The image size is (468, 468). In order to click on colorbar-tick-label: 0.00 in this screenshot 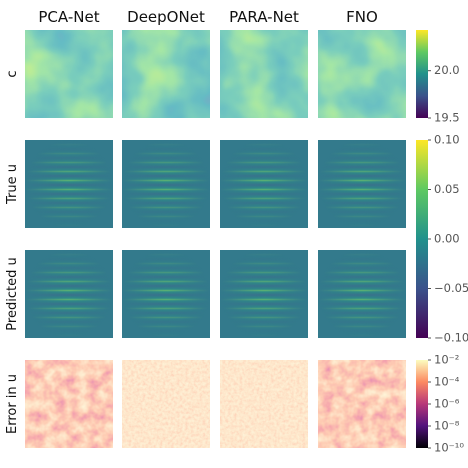, I will do `click(447, 239)`.